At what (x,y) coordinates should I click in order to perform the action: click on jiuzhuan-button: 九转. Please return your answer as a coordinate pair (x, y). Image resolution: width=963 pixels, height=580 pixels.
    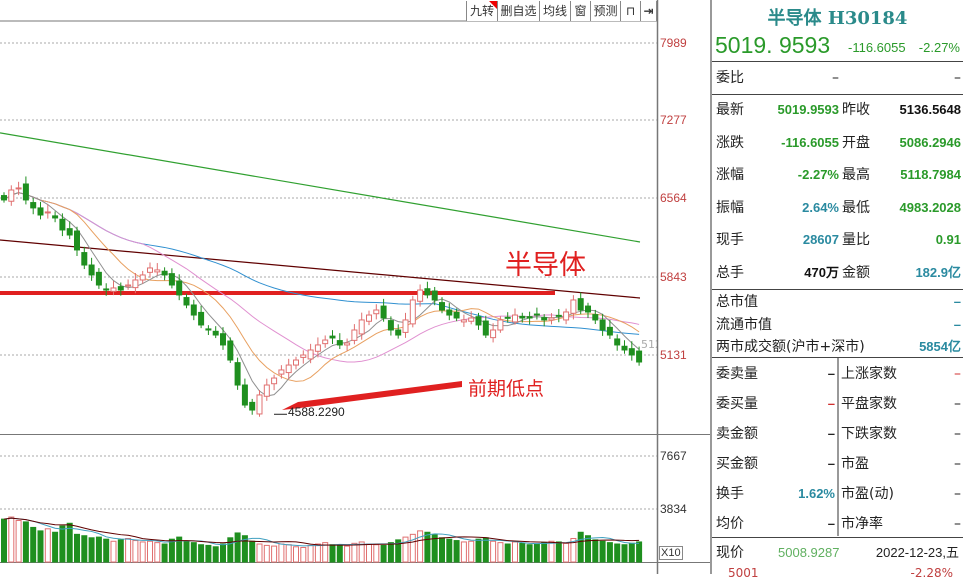
    Looking at the image, I should click on (481, 11).